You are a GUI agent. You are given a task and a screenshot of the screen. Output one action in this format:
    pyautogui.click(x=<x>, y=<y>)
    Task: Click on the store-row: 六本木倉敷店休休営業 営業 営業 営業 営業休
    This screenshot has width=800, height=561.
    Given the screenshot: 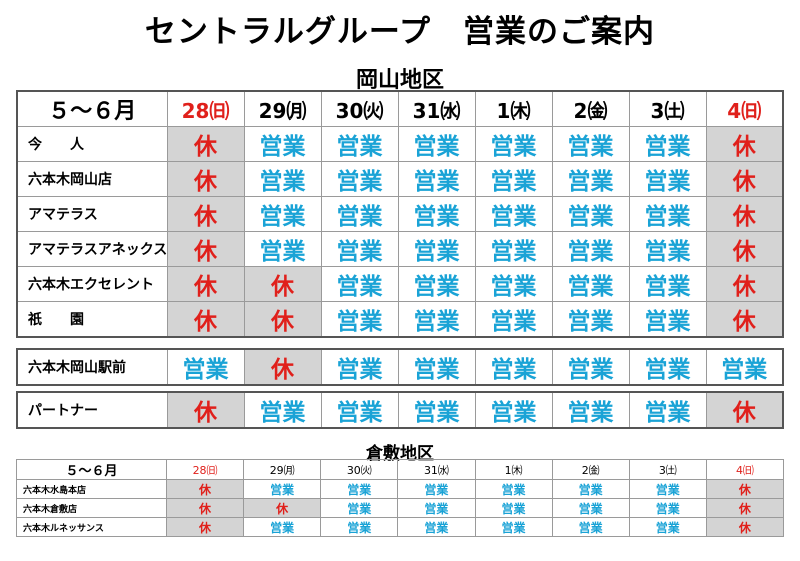 What is the action you would take?
    pyautogui.click(x=400, y=508)
    